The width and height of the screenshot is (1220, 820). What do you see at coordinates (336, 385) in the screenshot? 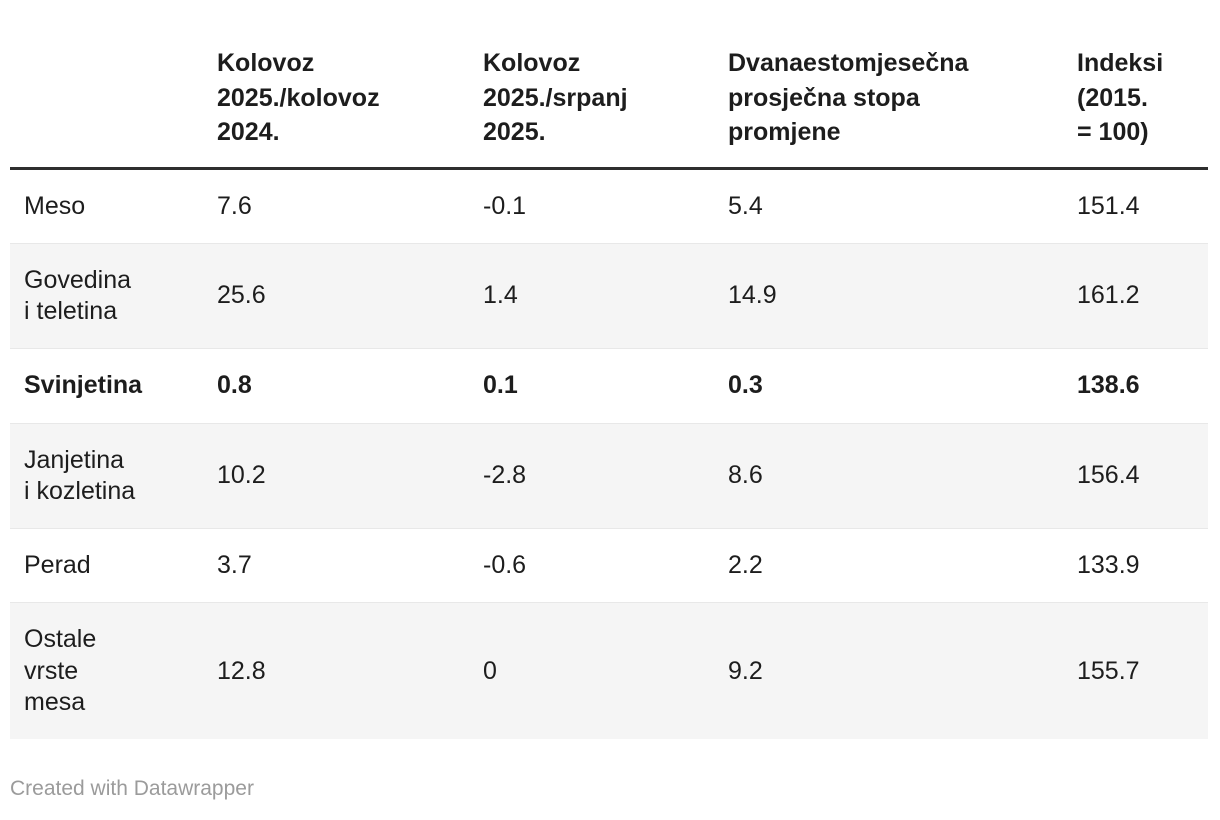
I see `cell-value: 0.8` at bounding box center [336, 385].